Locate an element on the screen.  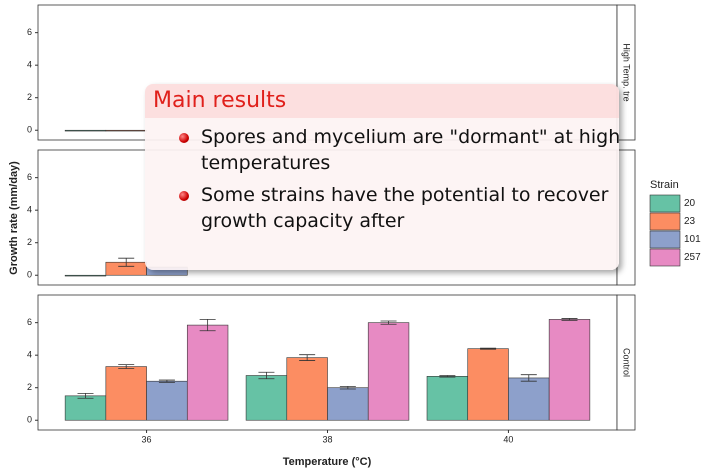
legend-label: 257 is located at coordinates (692, 257).